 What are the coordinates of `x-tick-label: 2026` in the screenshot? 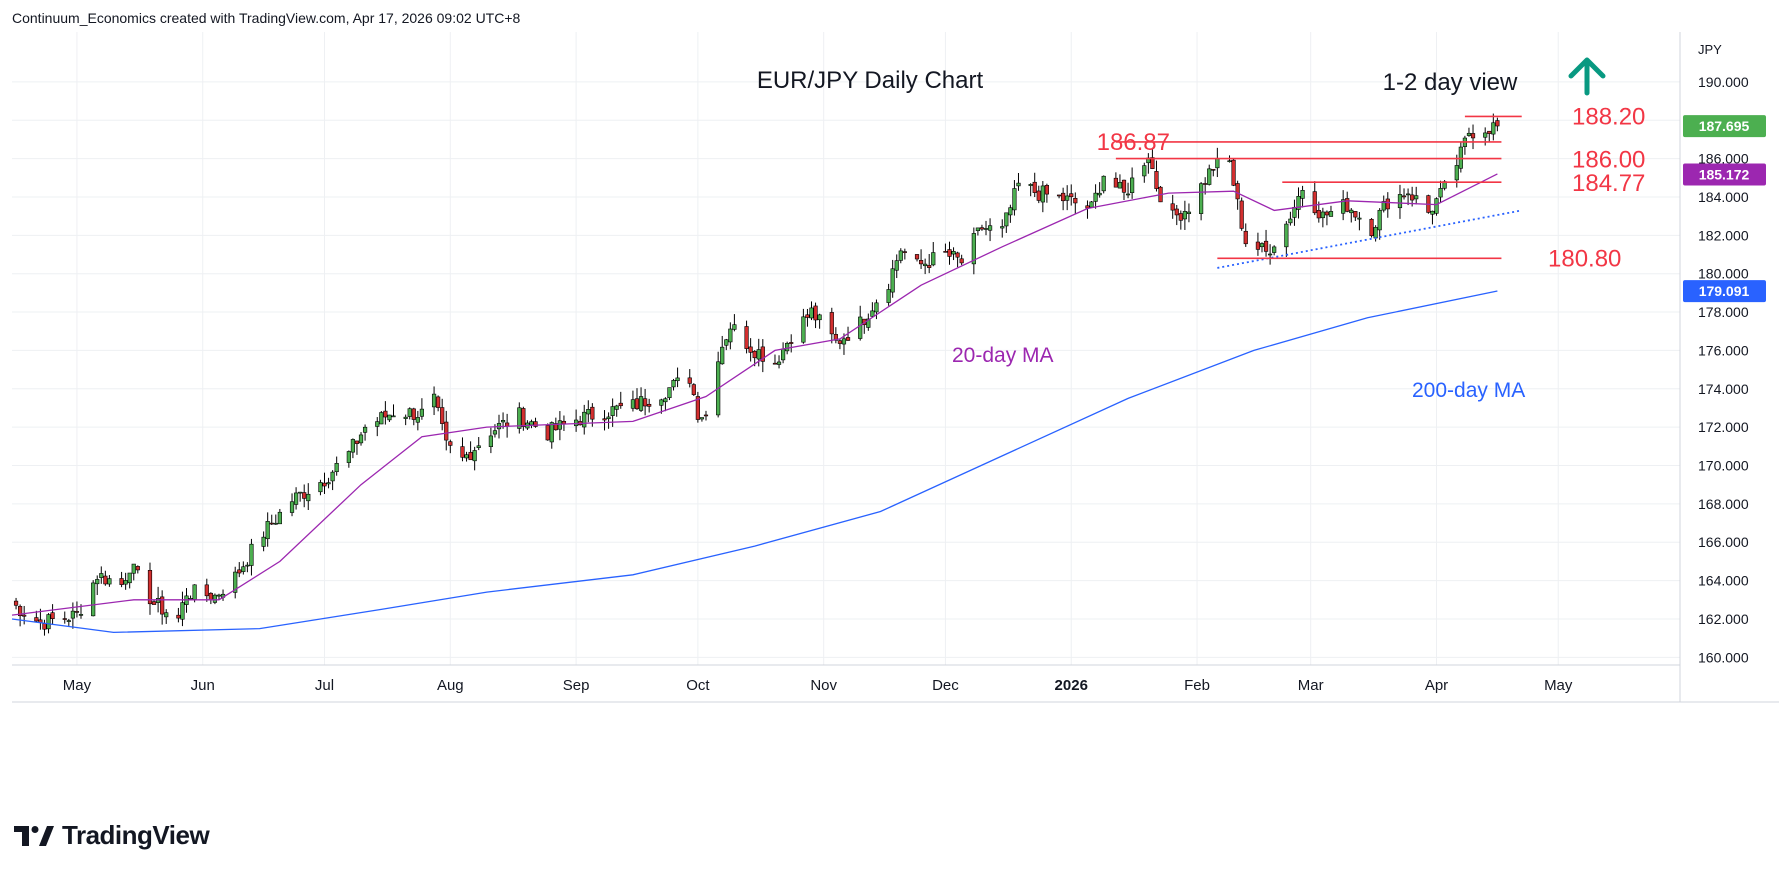 It's located at (1071, 685).